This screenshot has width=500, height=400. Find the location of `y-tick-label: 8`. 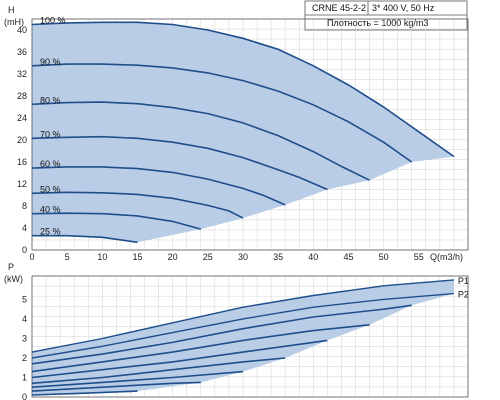

y-tick-label: 8 is located at coordinates (24, 206).